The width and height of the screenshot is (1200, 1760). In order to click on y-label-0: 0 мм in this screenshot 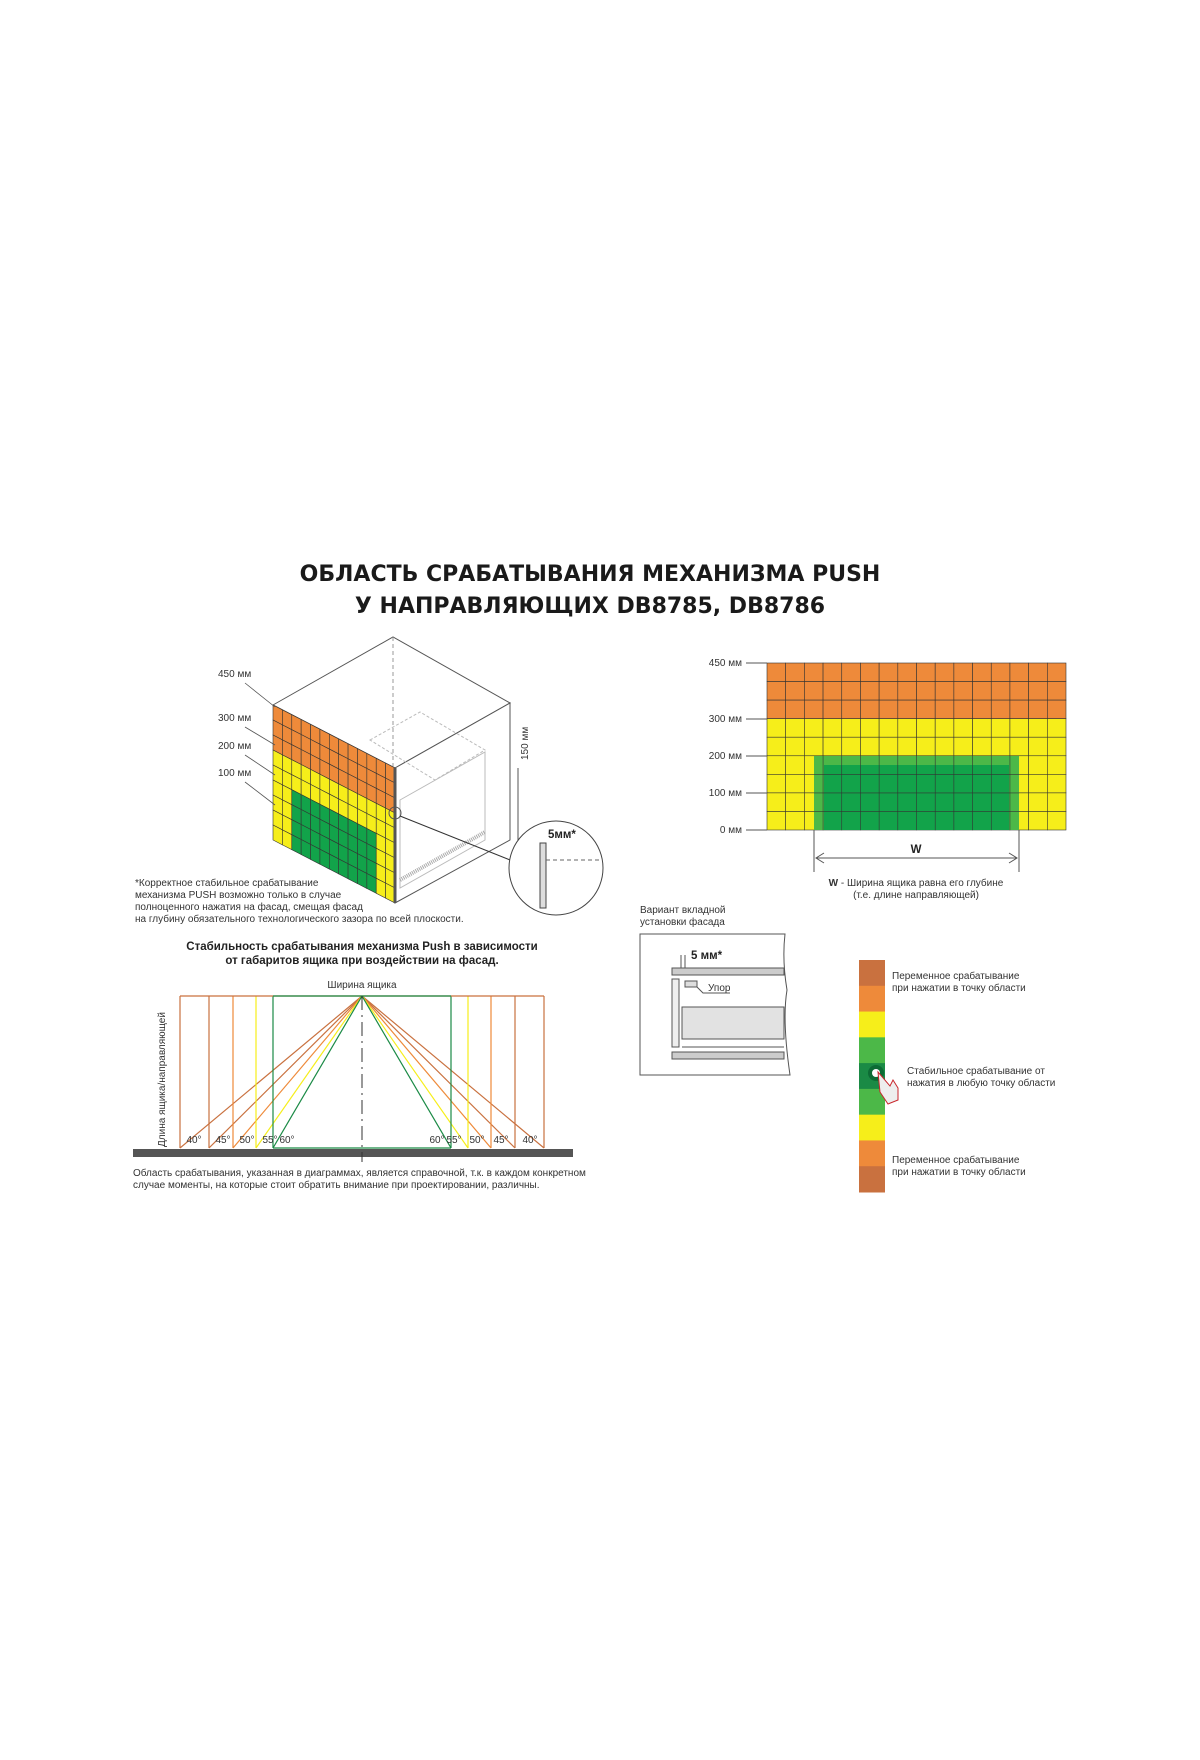, I will do `click(731, 830)`.